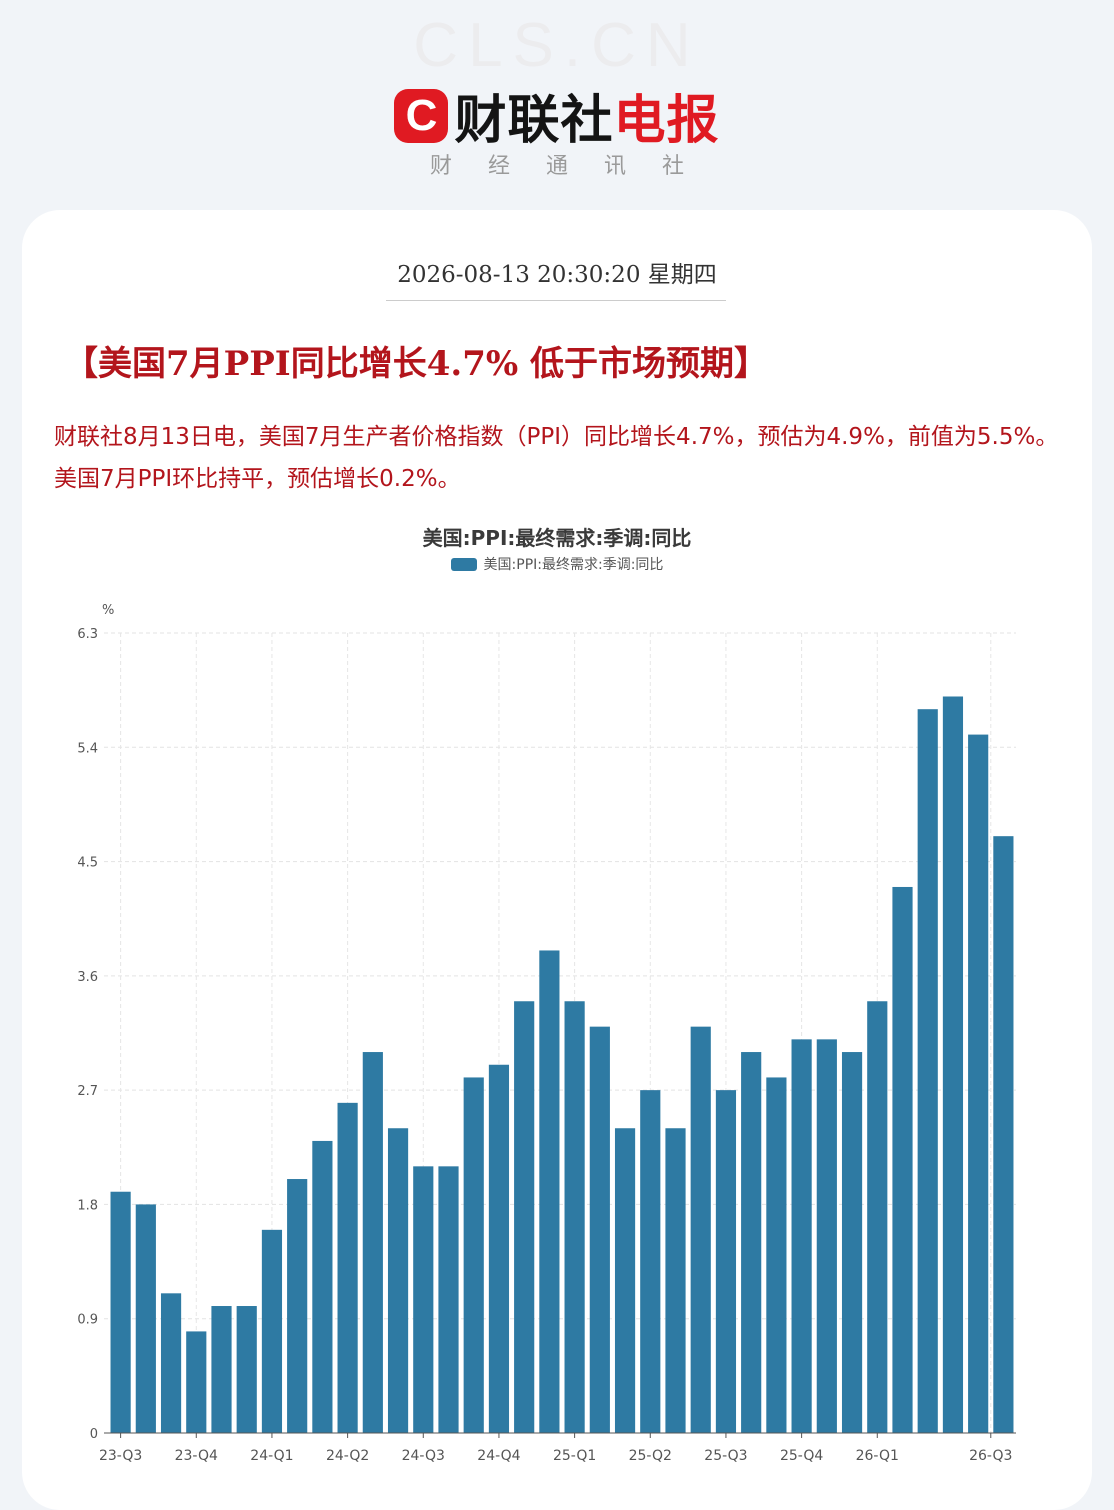 This screenshot has height=1510, width=1114. Describe the element at coordinates (498, 1456) in the screenshot. I see `x-tick-label: 24-Q4` at that location.